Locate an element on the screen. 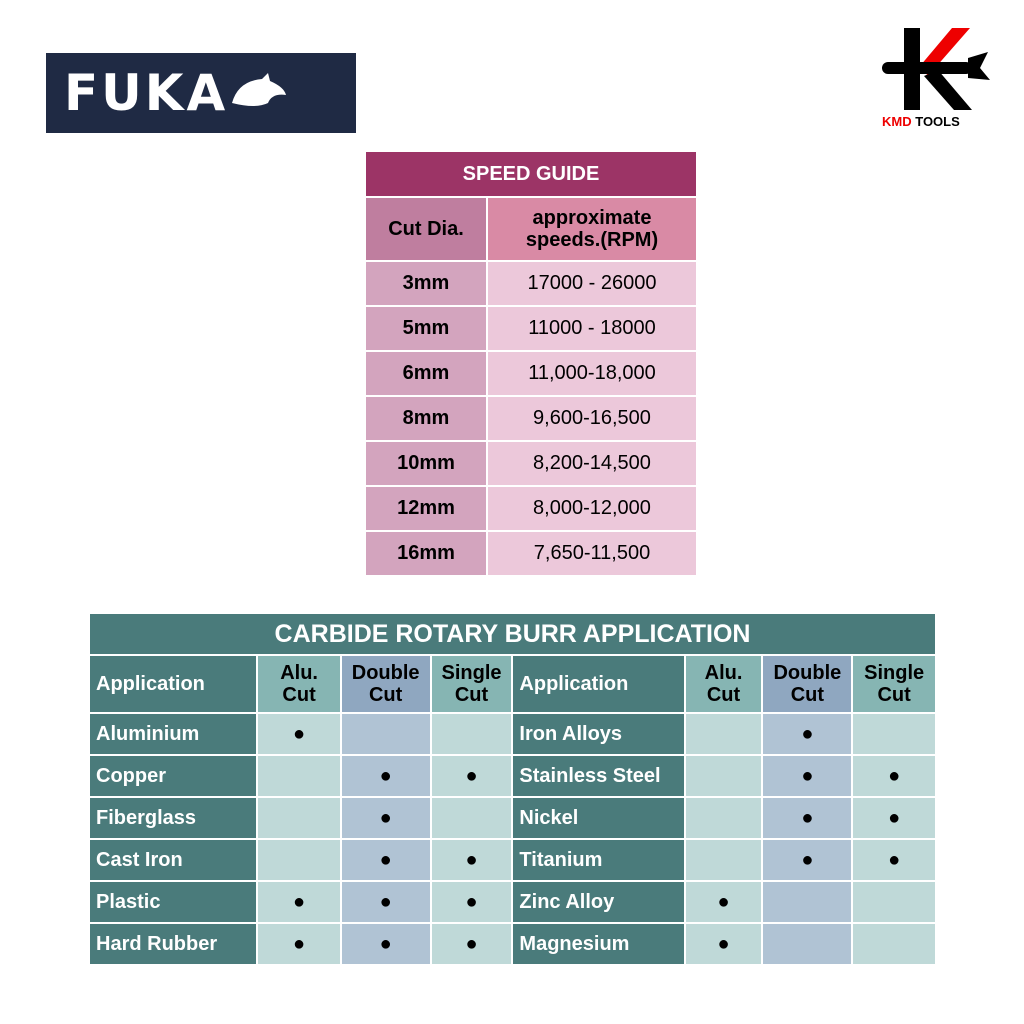 Image resolution: width=1024 pixels, height=1024 pixels. kmd-tools-text: KMD TOOLS is located at coordinates (921, 121).